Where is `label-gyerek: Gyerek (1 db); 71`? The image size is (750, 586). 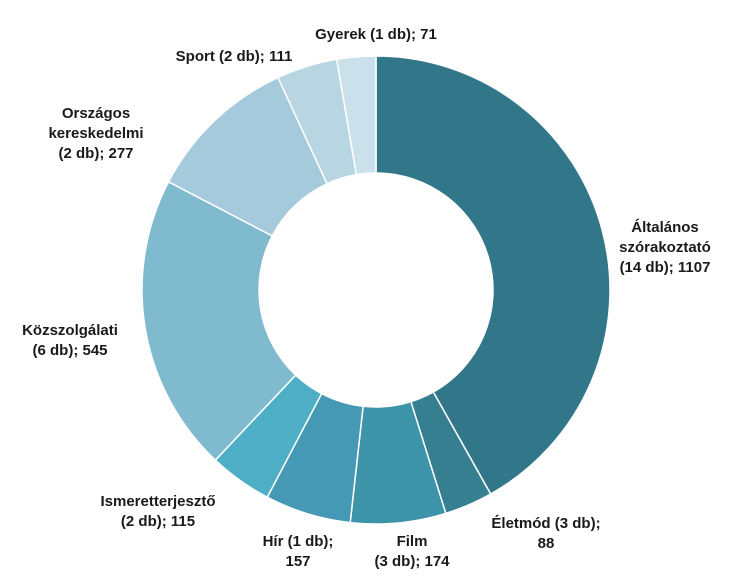 label-gyerek: Gyerek (1 db); 71 is located at coordinates (376, 34).